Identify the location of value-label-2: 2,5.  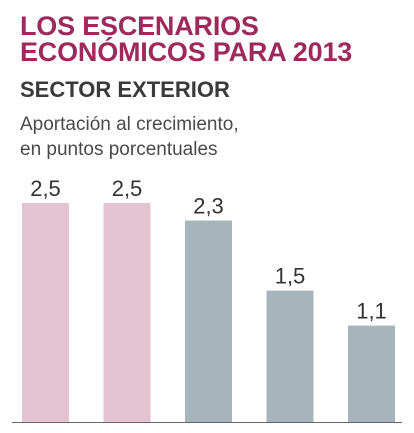
(127, 188).